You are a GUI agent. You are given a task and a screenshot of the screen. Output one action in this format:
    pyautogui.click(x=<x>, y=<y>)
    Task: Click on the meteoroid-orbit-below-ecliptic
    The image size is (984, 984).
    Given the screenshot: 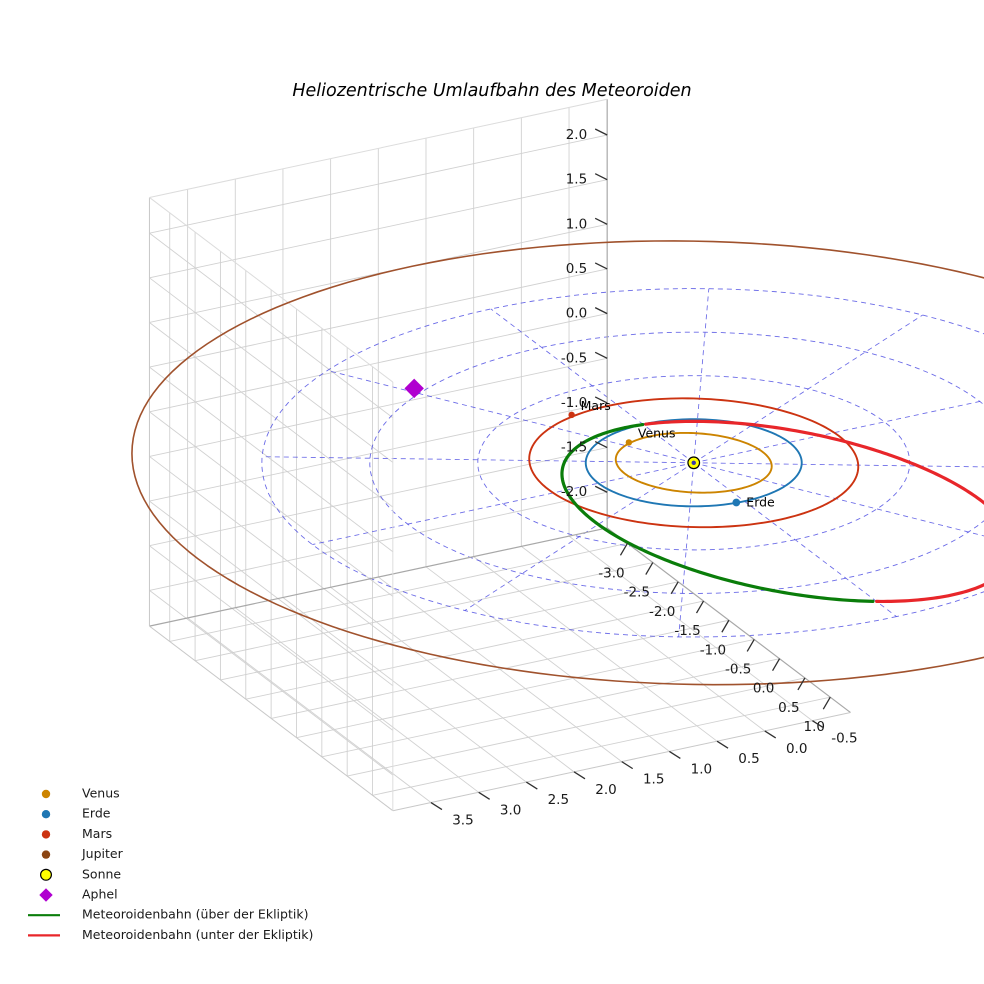 What is the action you would take?
    pyautogui.click(x=814, y=511)
    